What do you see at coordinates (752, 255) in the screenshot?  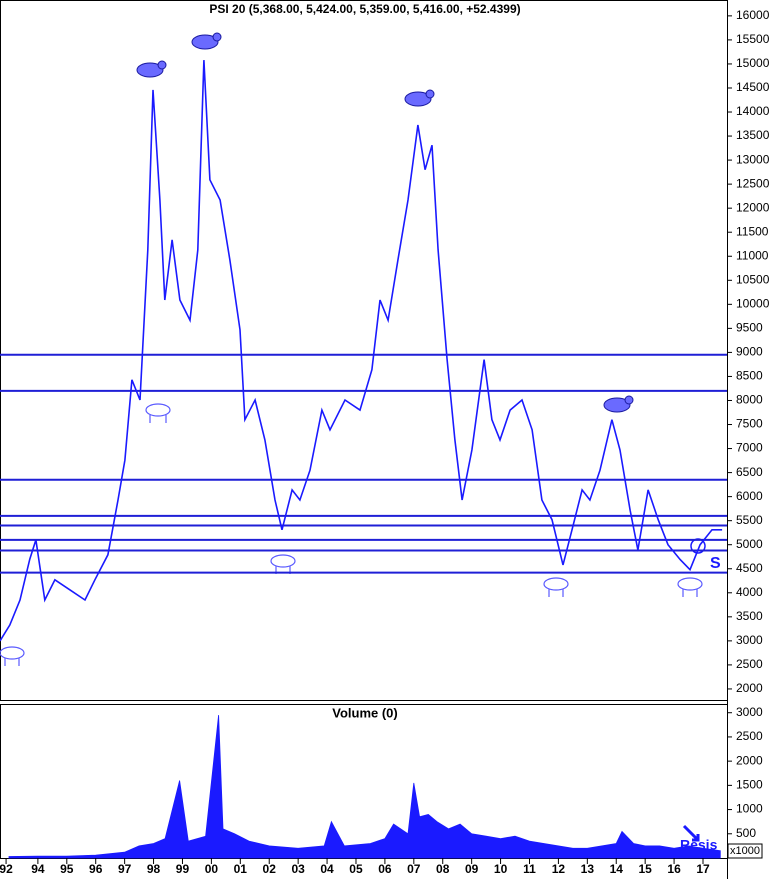 I see `y-tick-label: 11000` at bounding box center [752, 255].